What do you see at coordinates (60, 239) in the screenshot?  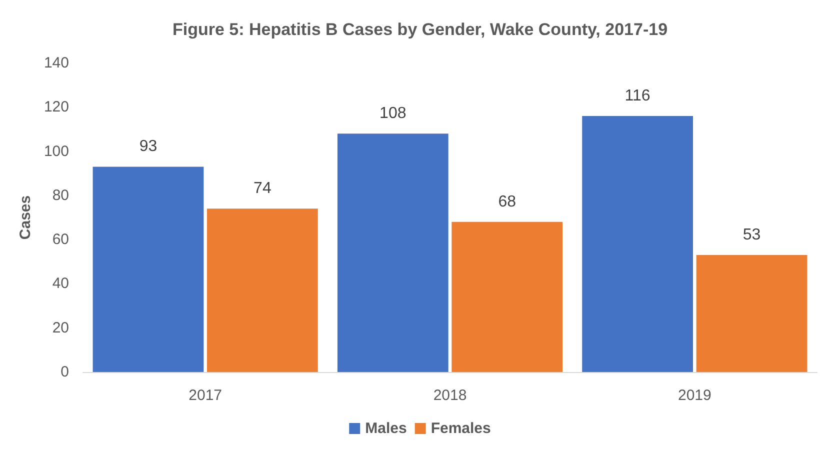 I see `y-tick-label: 60` at bounding box center [60, 239].